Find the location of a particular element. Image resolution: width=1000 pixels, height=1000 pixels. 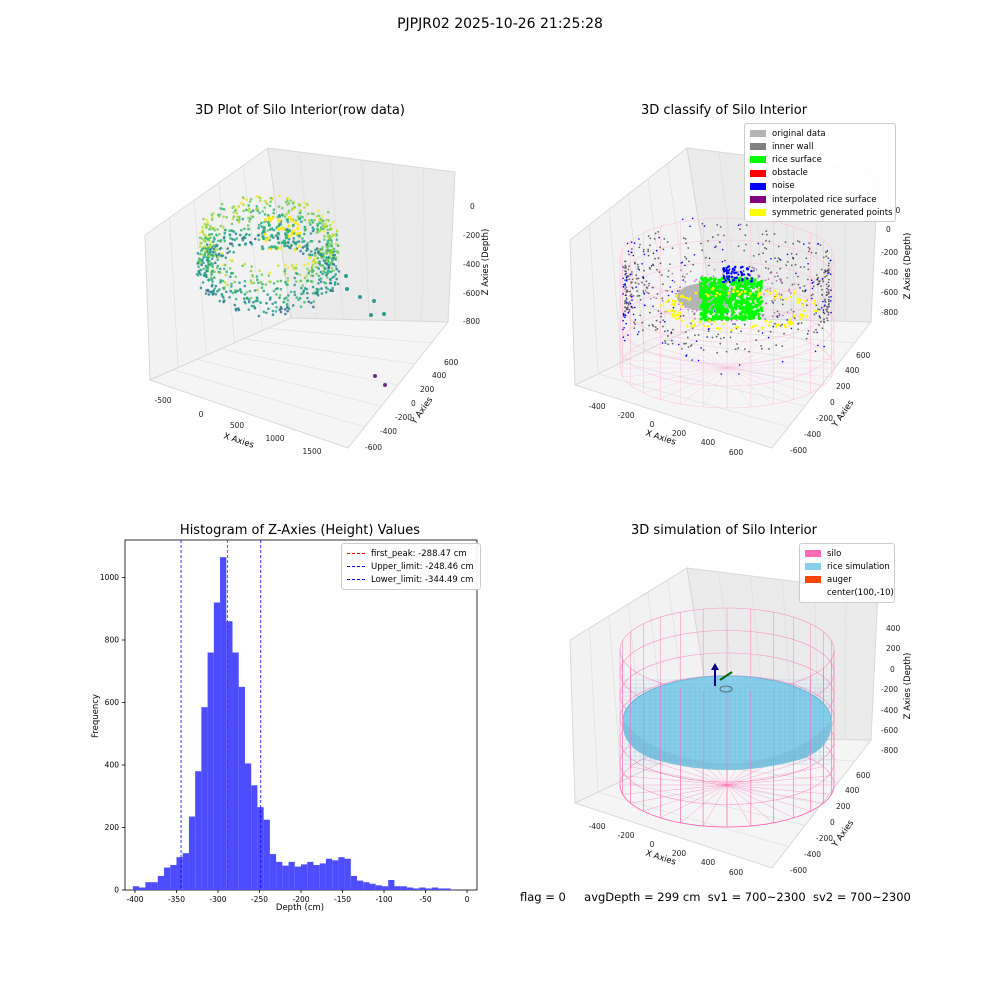

simulation-auger is located at coordinates (722, 678).